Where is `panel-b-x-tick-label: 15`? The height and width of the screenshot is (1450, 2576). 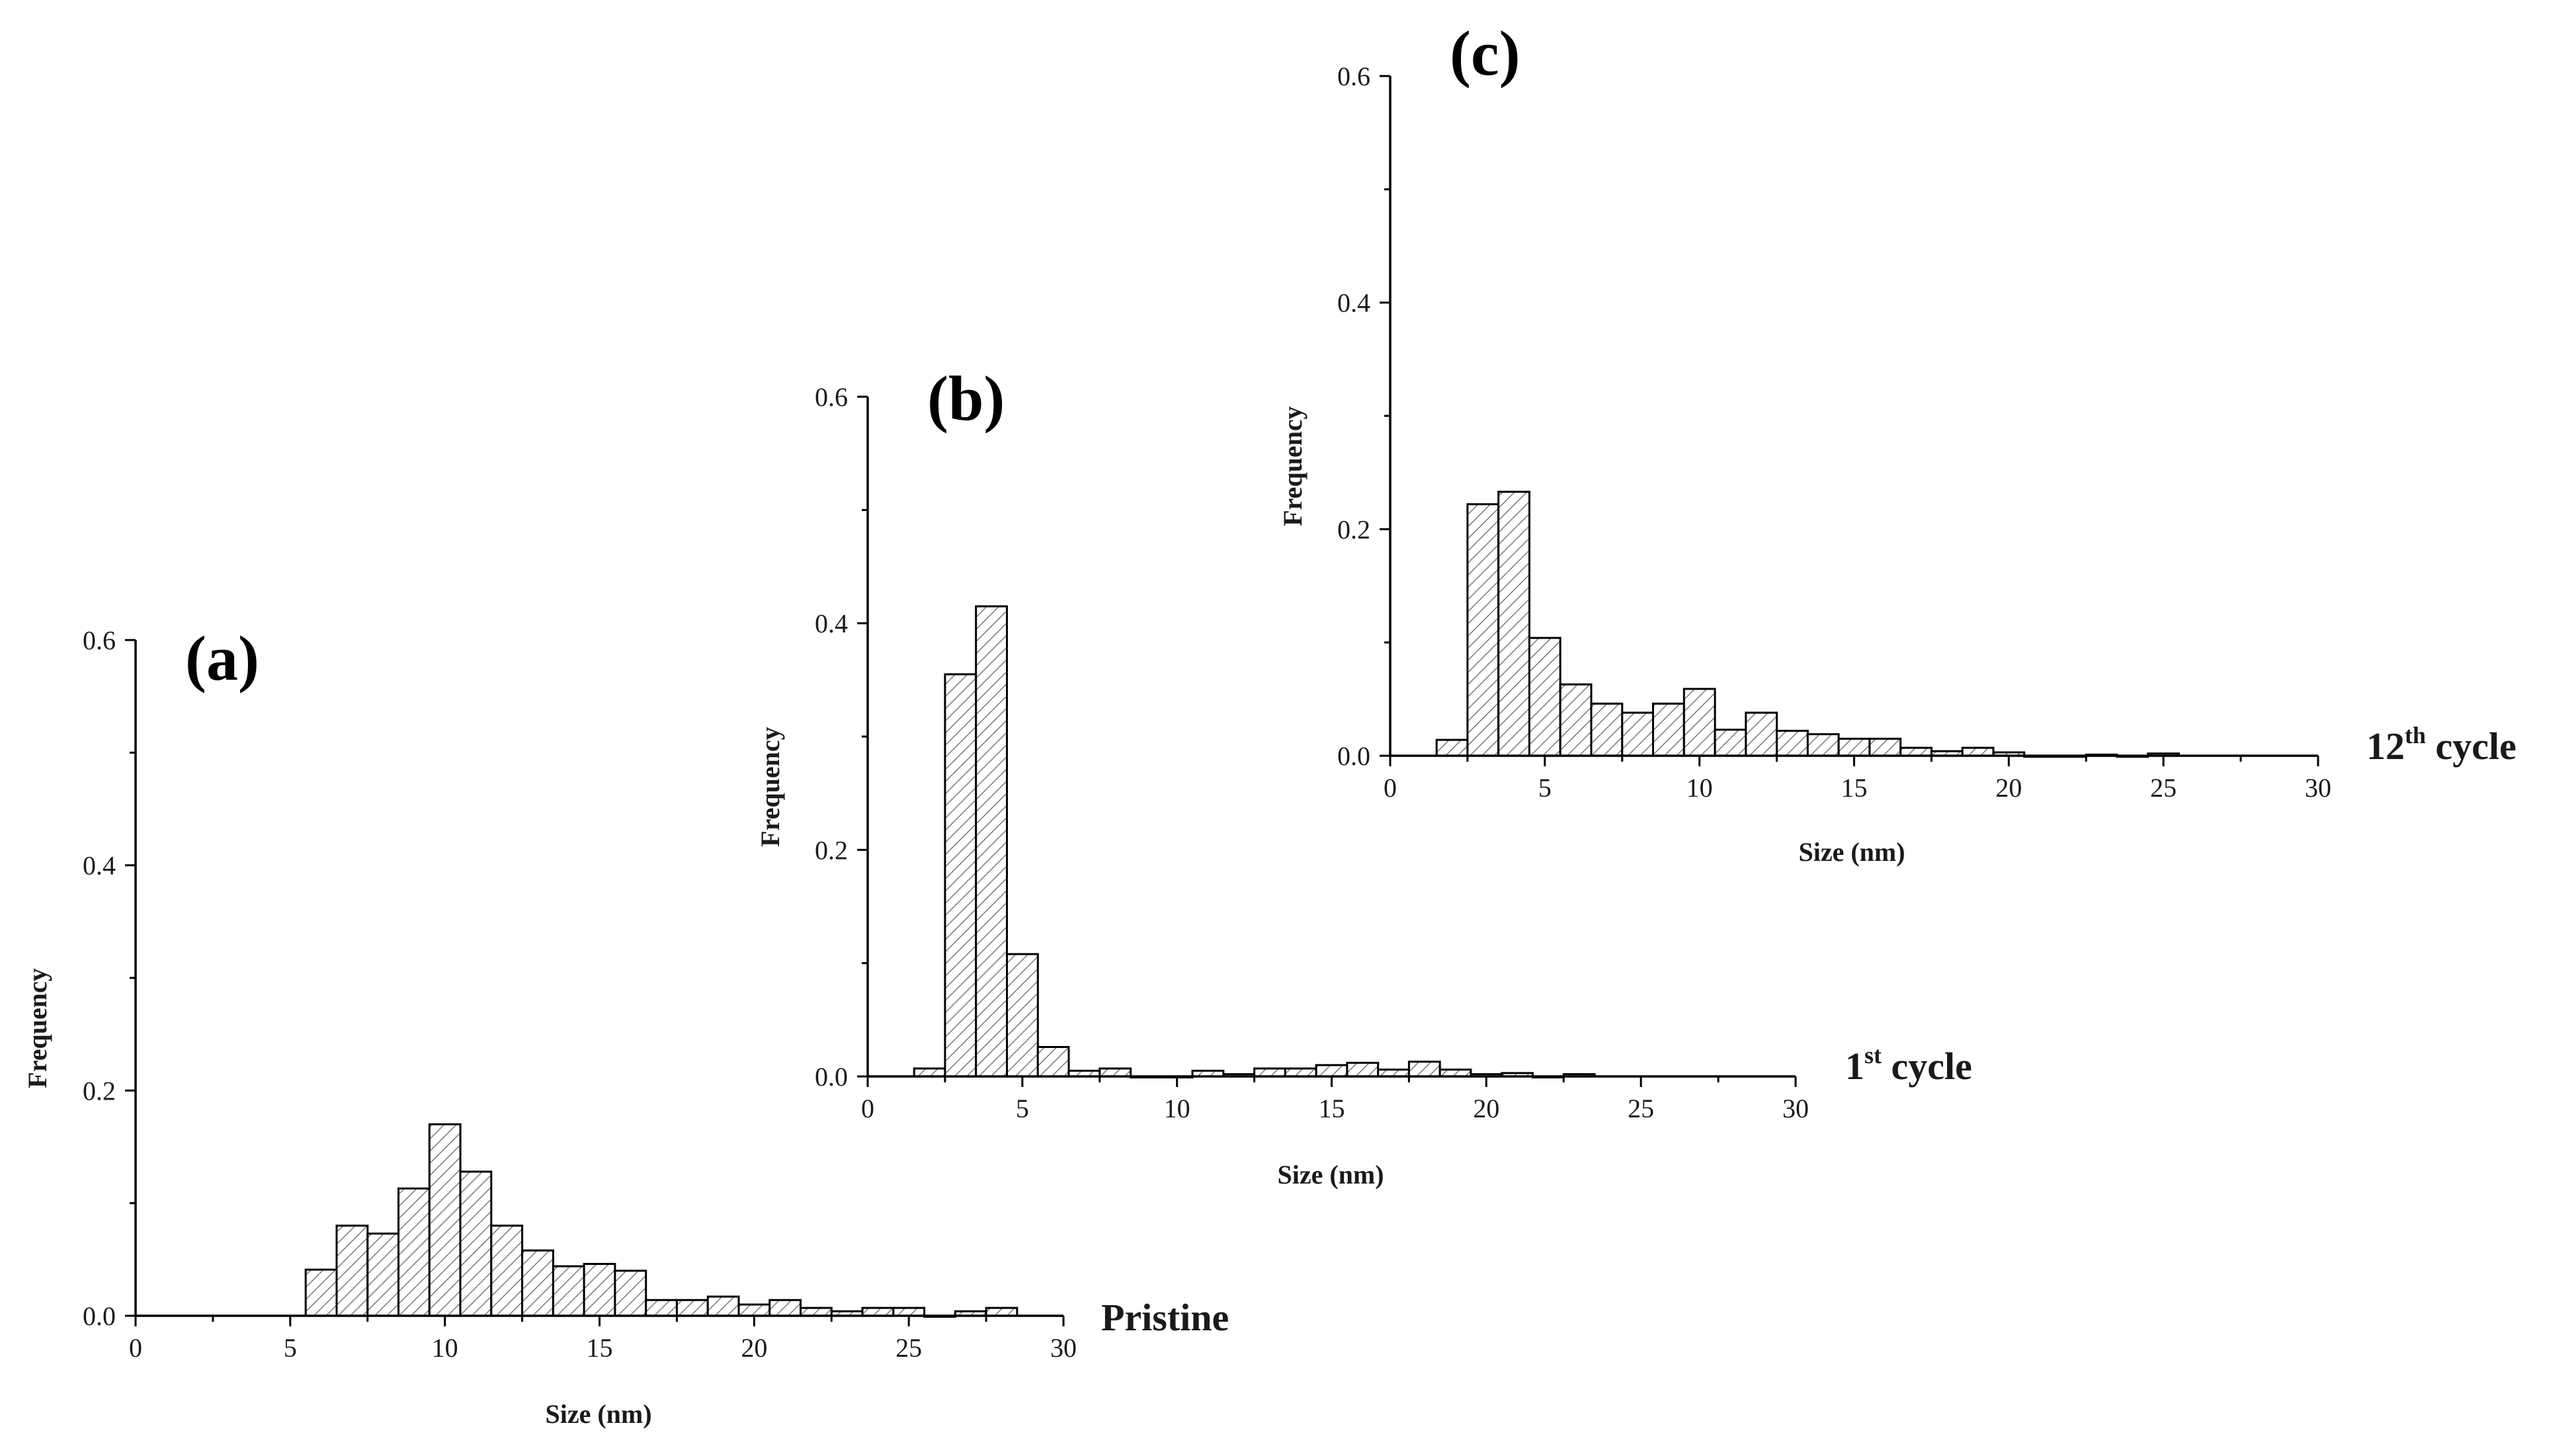
panel-b-x-tick-label: 15 is located at coordinates (1332, 1108).